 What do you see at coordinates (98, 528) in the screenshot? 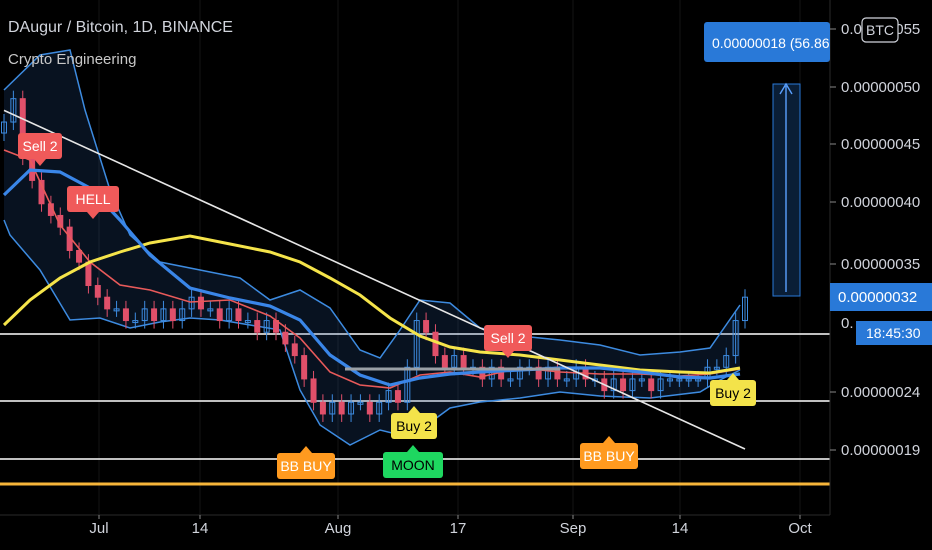
I see `x-tick-label: Jul` at bounding box center [98, 528].